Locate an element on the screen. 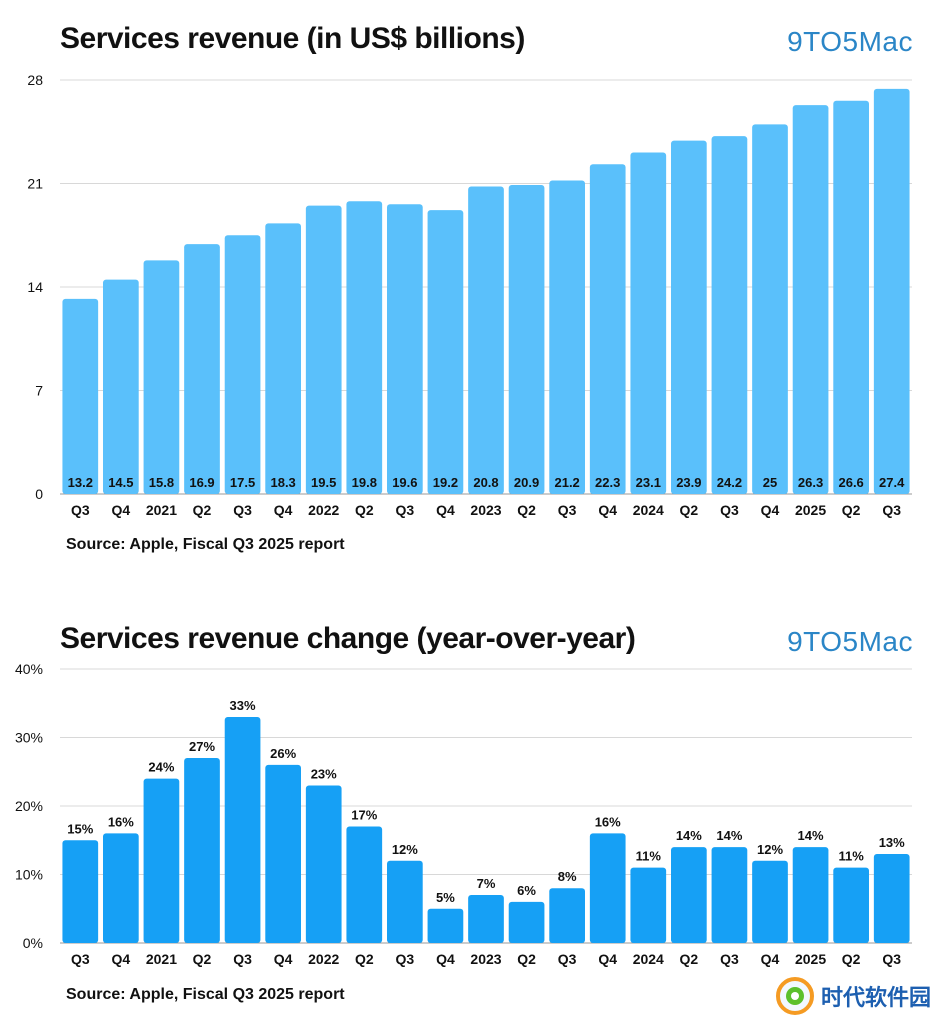  y-tick-label: 40% is located at coordinates (29, 669).